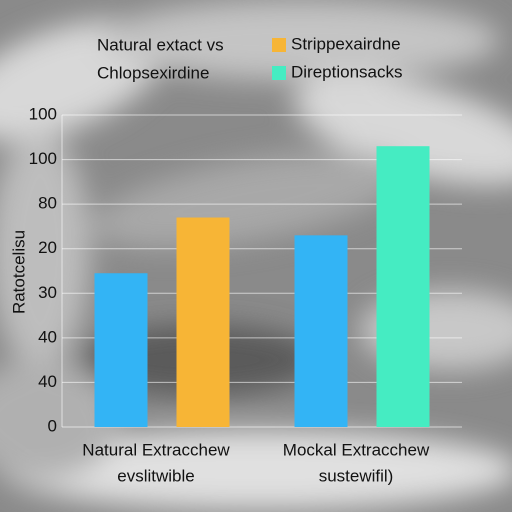  Describe the element at coordinates (47, 247) in the screenshot. I see `y-tick-label: 20` at that location.